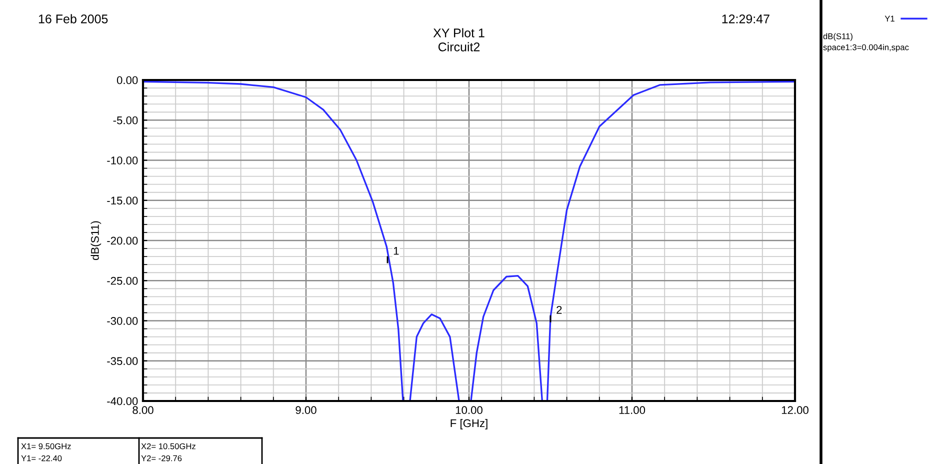 The width and height of the screenshot is (934, 464). Describe the element at coordinates (306, 410) in the screenshot. I see `x-tick-label: 9.00` at that location.